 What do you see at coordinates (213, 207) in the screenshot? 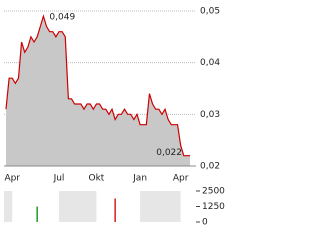
I see `y-tick-label: 1250` at bounding box center [213, 207].